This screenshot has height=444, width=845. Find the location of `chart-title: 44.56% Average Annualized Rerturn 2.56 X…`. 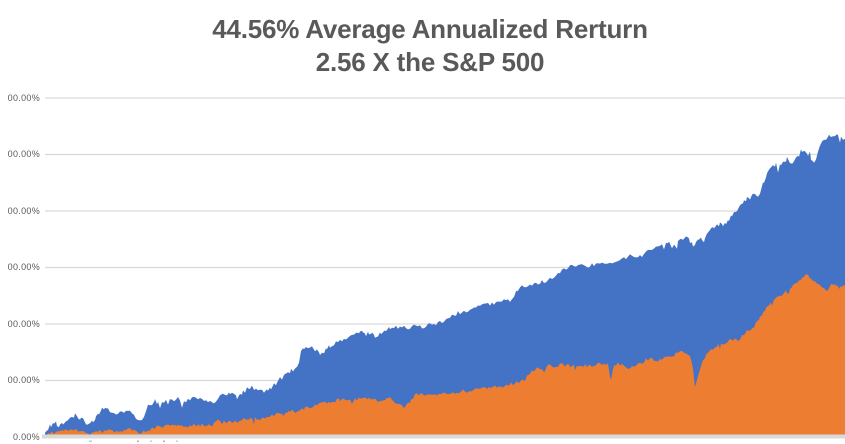

chart-title: 44.56% Average Annualized Rerturn 2.56 X… is located at coordinates (422, 46).